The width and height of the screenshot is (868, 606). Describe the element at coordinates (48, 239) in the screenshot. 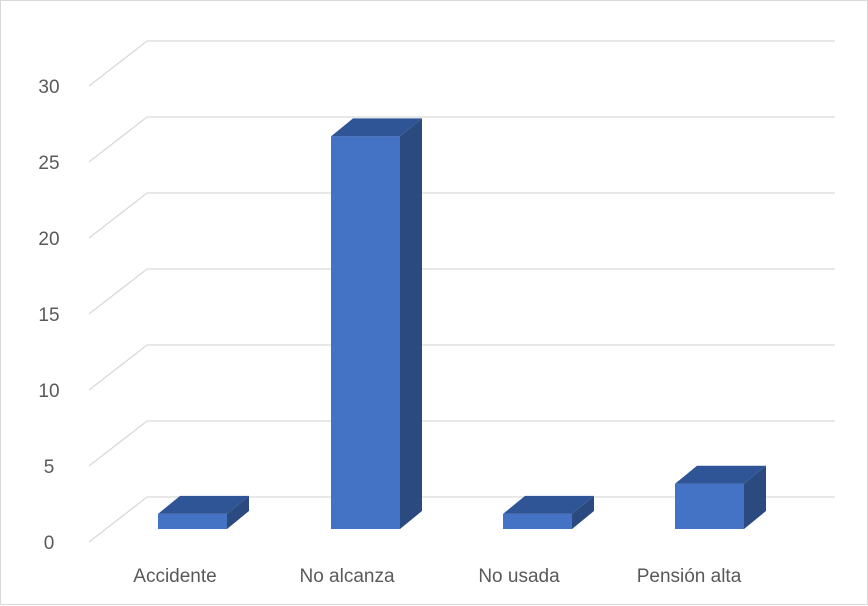

I see `y-tick-label: 20` at that location.